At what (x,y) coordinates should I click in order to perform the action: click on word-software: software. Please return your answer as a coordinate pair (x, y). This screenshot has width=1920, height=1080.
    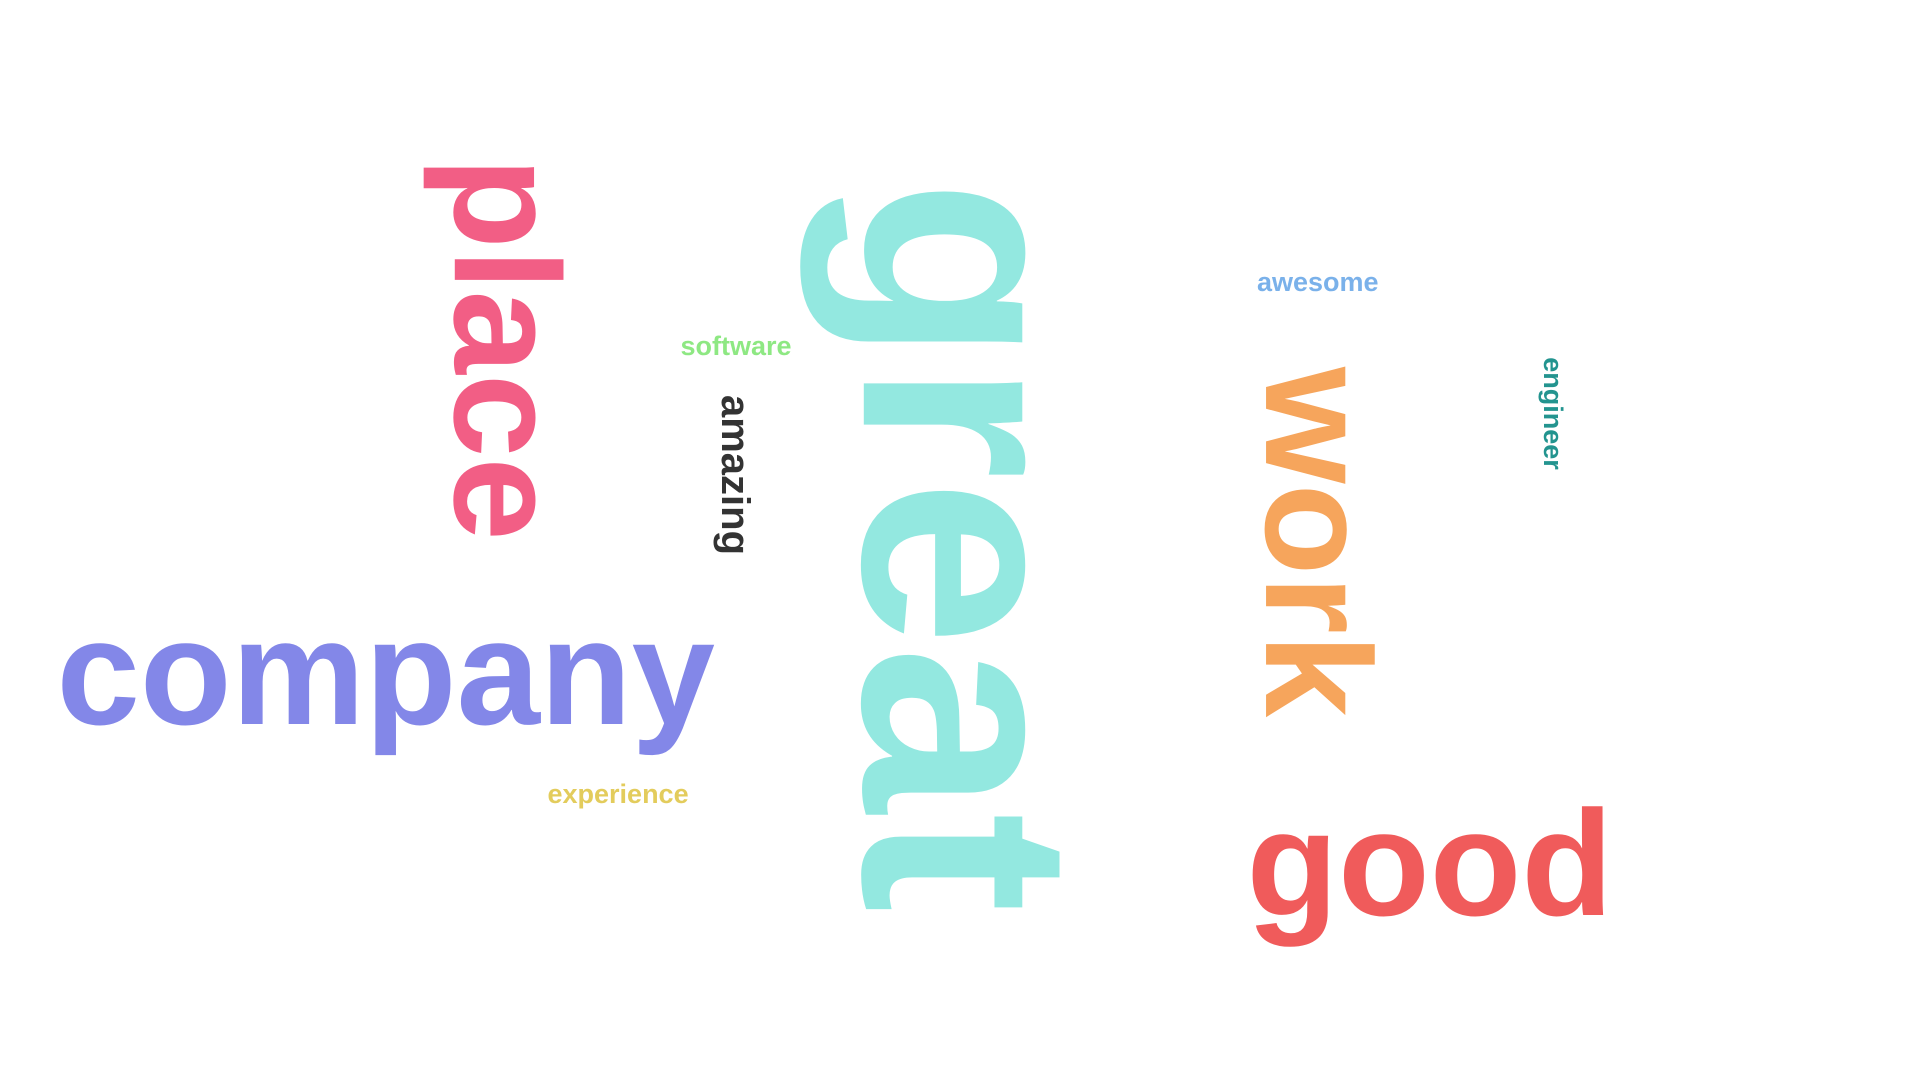
    Looking at the image, I should click on (736, 345).